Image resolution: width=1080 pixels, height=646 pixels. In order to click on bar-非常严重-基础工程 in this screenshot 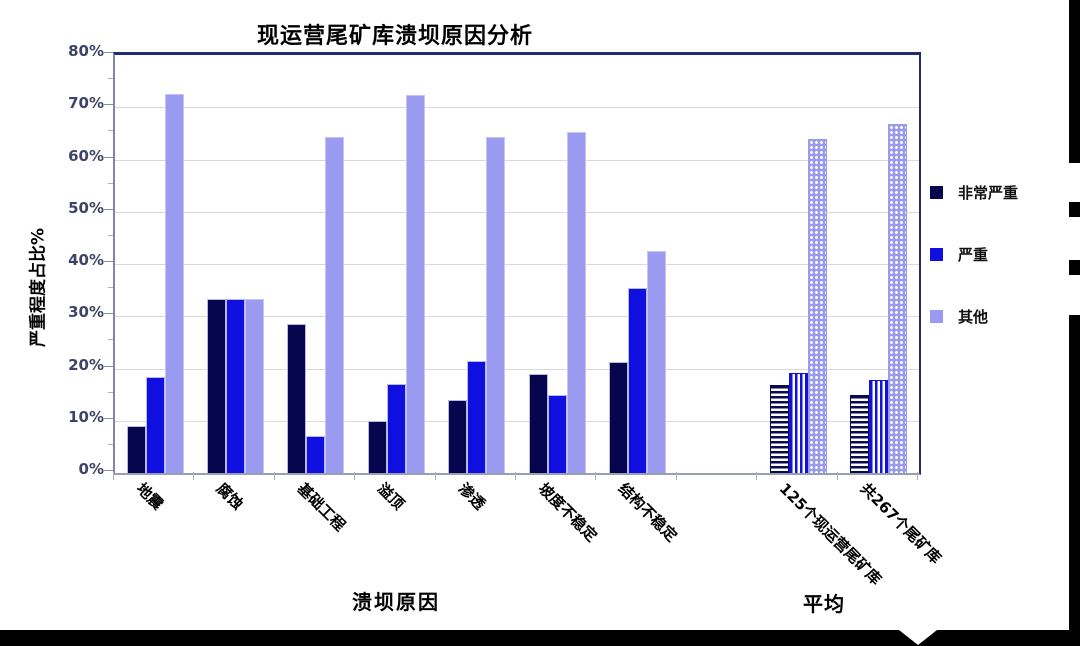, I will do `click(297, 398)`.